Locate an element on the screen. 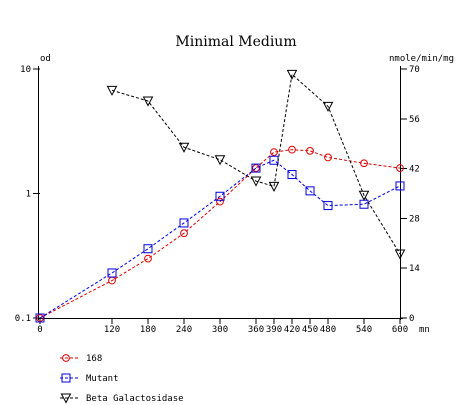  x-tick-label: 450 is located at coordinates (310, 330).